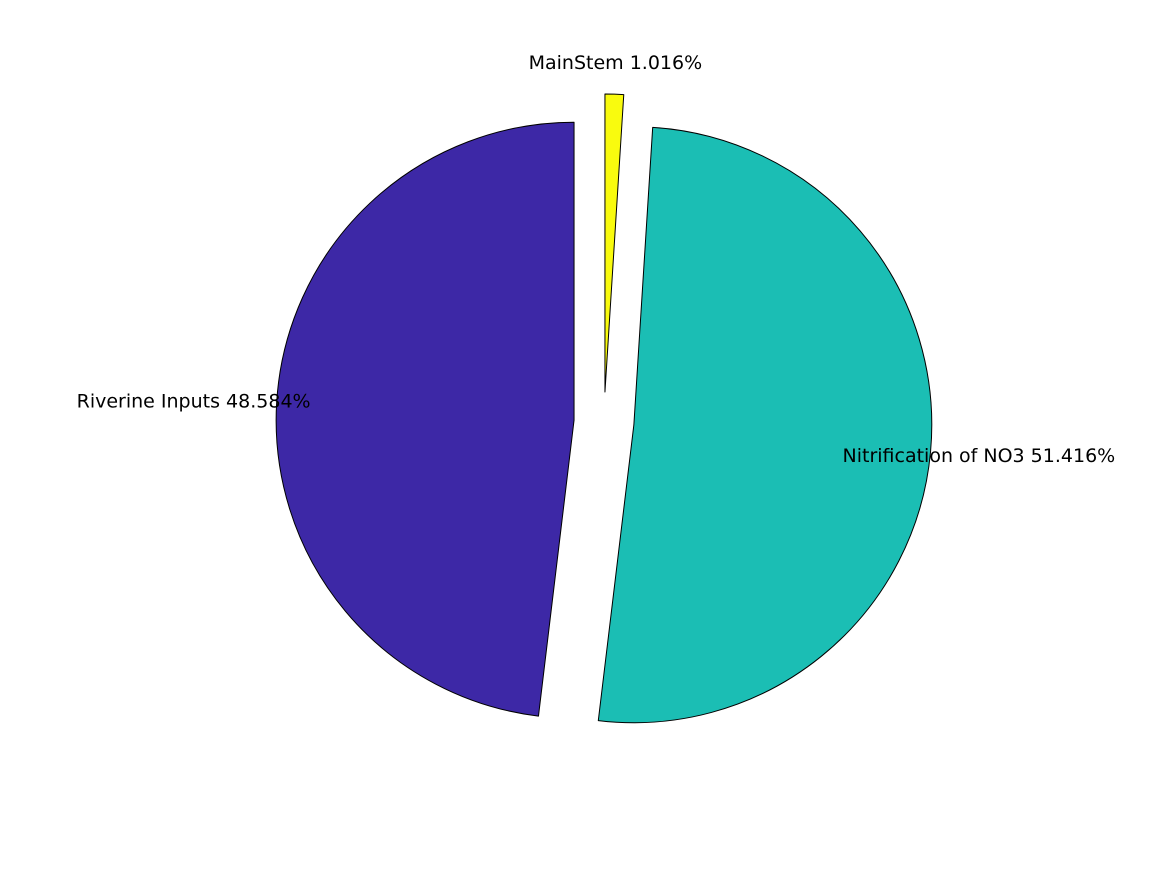 The image size is (1167, 875). I want to click on pie-label-mainstem: MainStem 1.016%, so click(616, 63).